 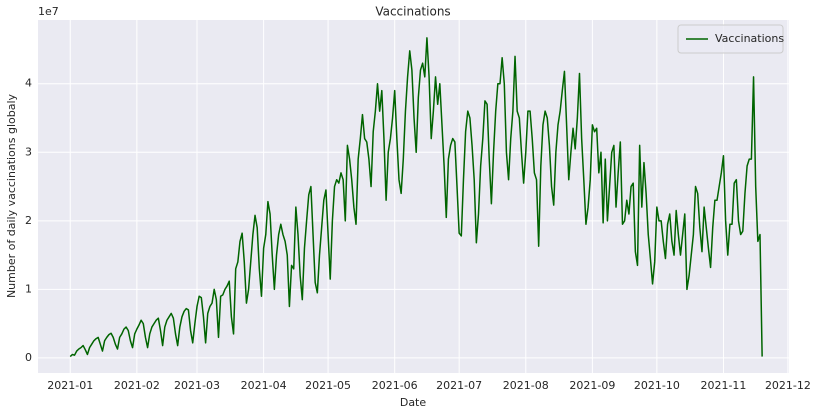 What do you see at coordinates (264, 385) in the screenshot?
I see `x-tick-label: 2021-04` at bounding box center [264, 385].